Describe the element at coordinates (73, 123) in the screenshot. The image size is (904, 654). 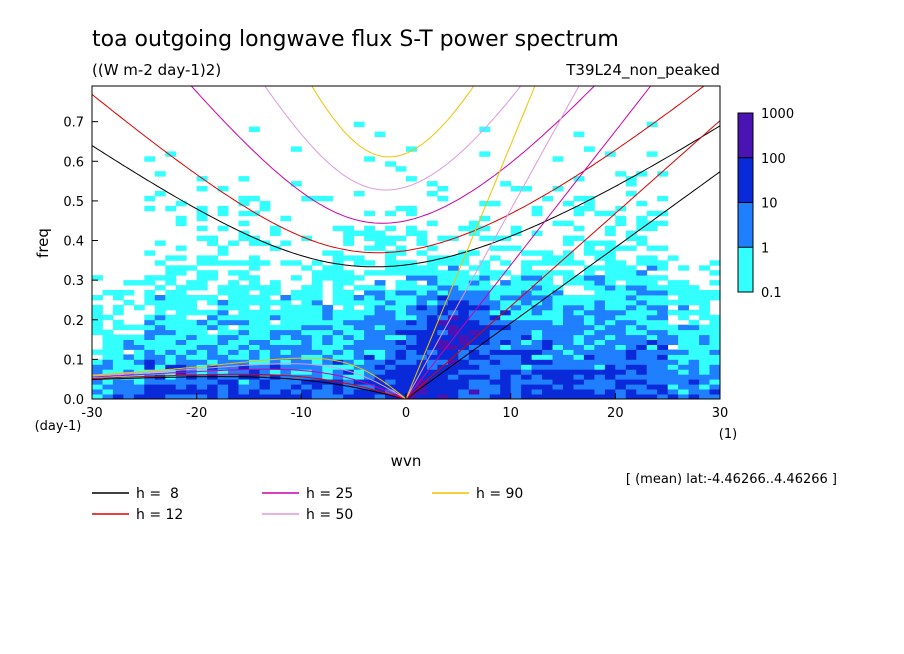
I see `y-tick-label: 0.7` at that location.